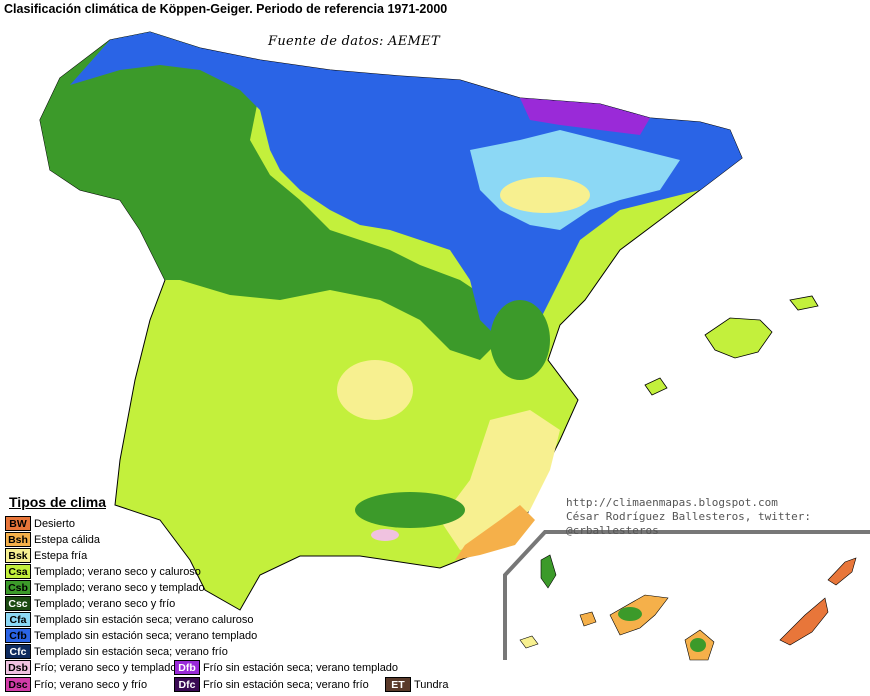 This screenshot has width=870, height=696. I want to click on legend-label: Estepa fría, so click(61, 555).